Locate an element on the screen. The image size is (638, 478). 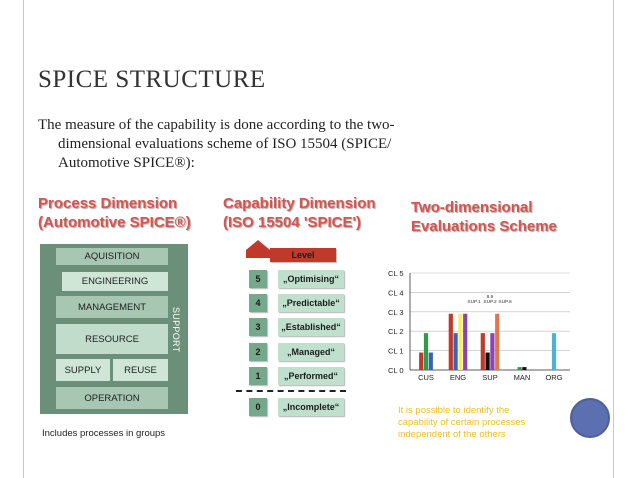
aquisition-box: AQUISITION is located at coordinates (112, 256).